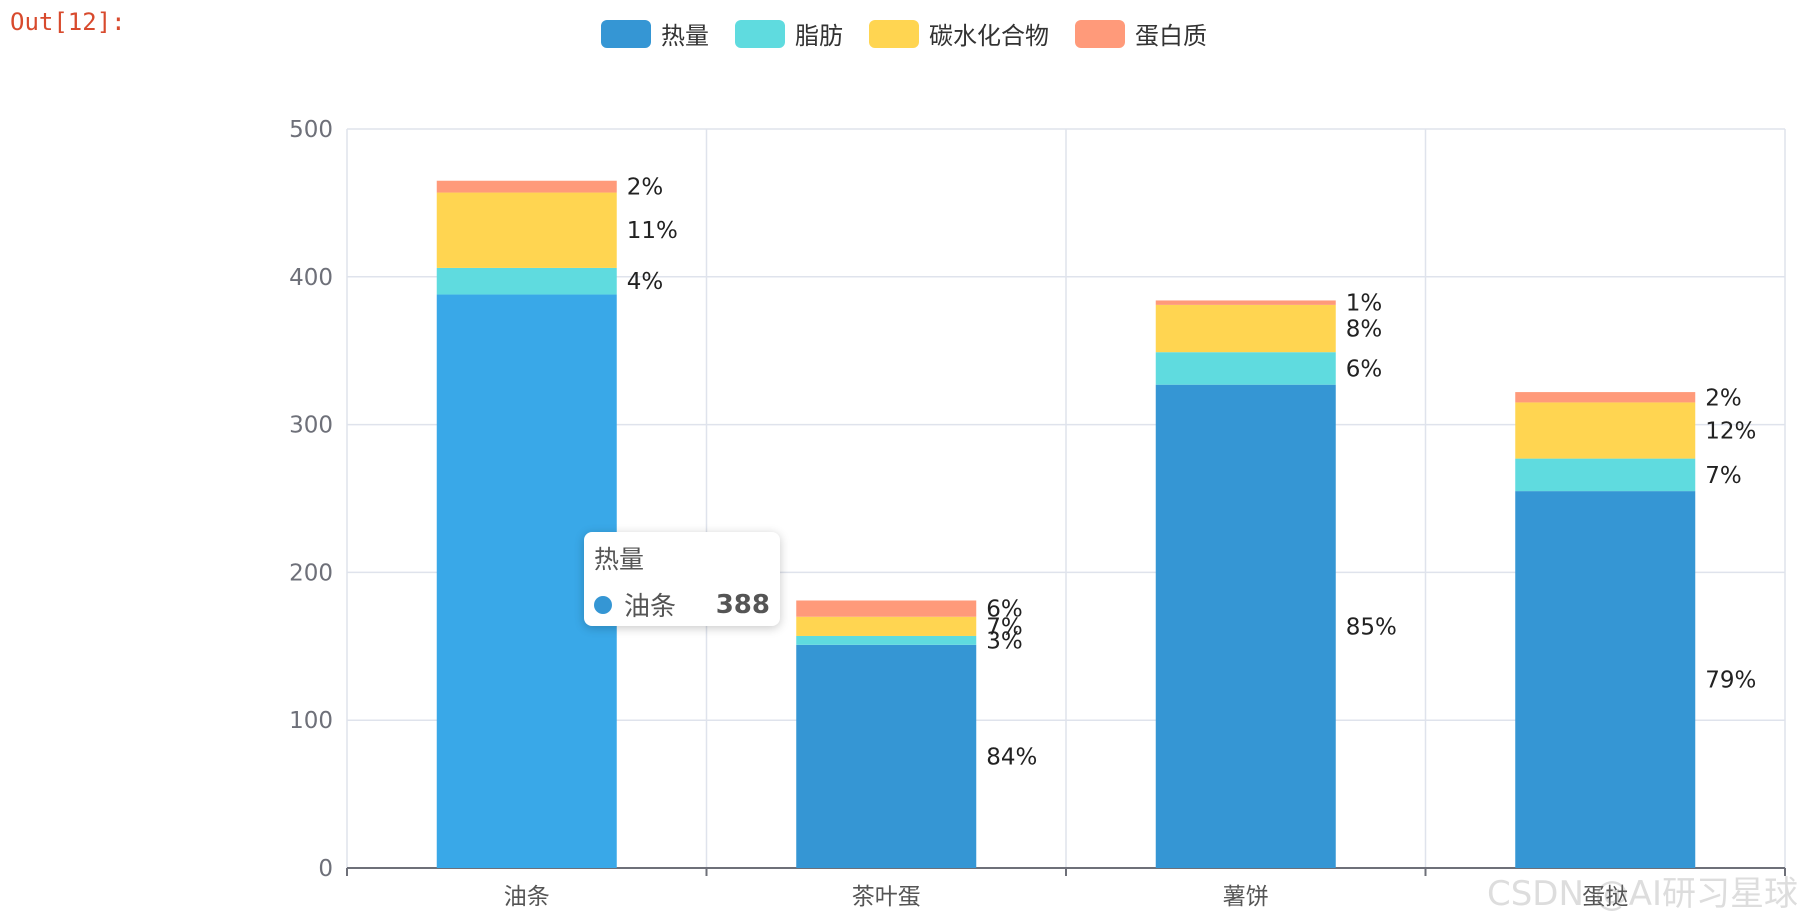  I want to click on tooltip-category: 油条, so click(650, 607).